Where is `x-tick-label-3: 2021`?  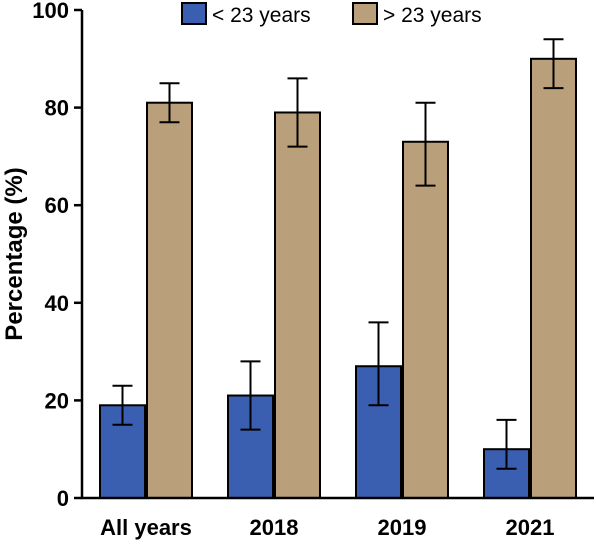
x-tick-label-3: 2021 is located at coordinates (530, 527).